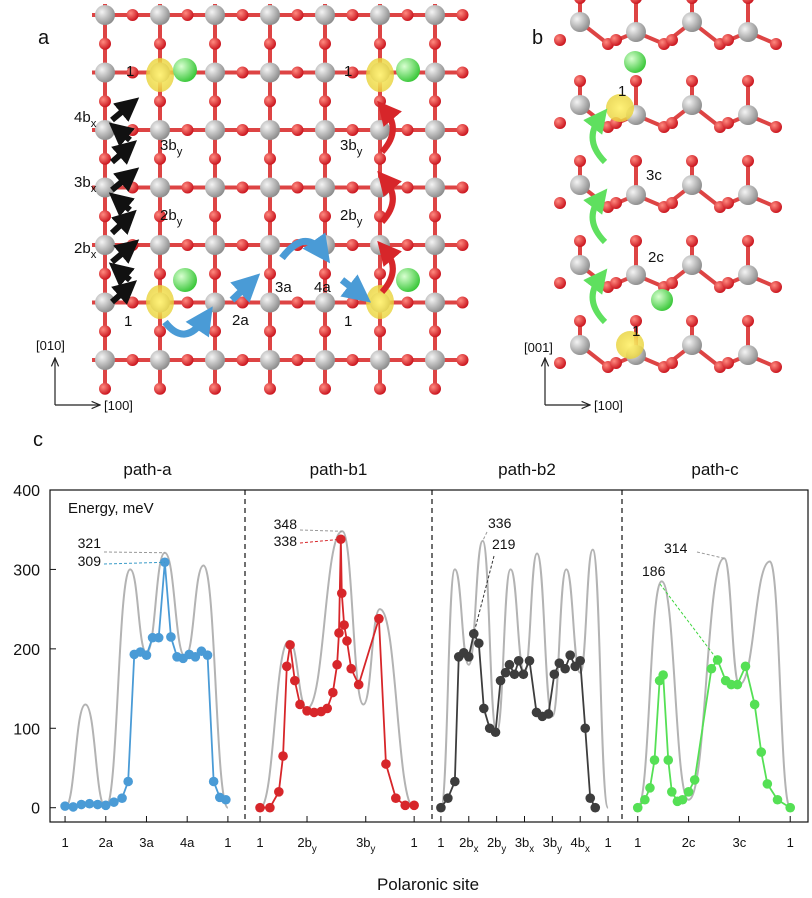 Image resolution: width=812 pixels, height=898 pixels. What do you see at coordinates (304, 842) in the screenshot?
I see `x-tick-label-text: 2b` at bounding box center [304, 842].